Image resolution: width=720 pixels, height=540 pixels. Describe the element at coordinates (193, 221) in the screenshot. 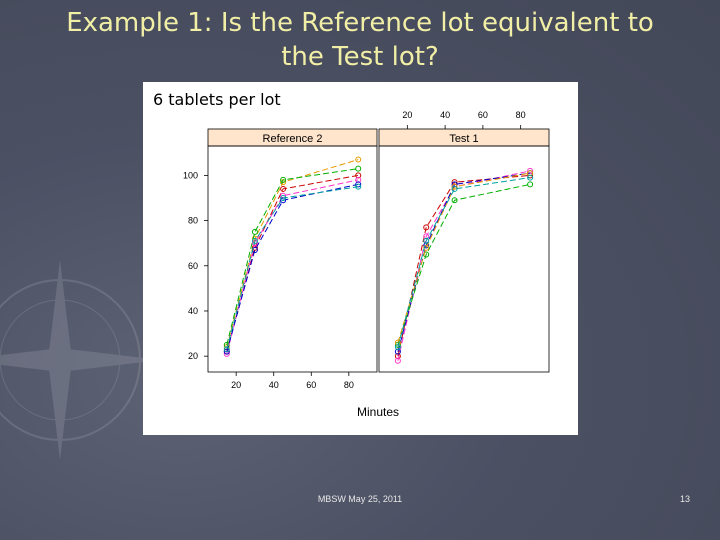

I see `y-tick-label: 80` at that location.